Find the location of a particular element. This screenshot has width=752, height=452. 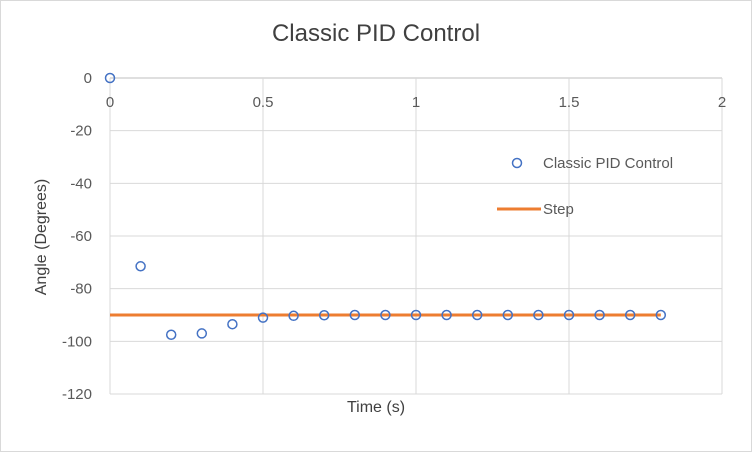

chart-title: Classic PID Control is located at coordinates (376, 33).